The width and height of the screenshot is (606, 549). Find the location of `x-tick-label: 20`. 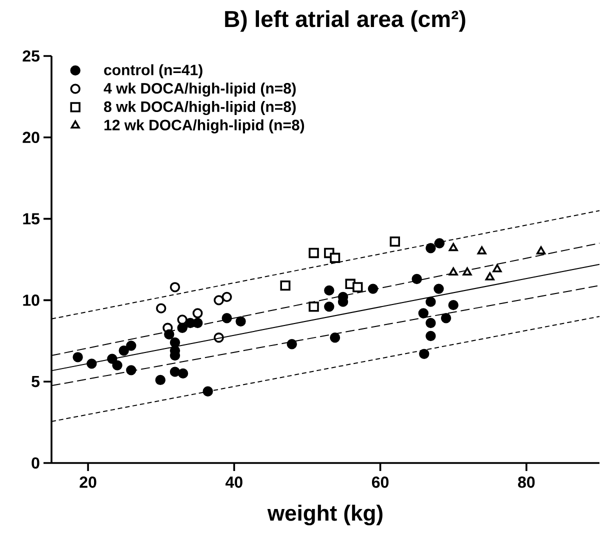

x-tick-label: 20 is located at coordinates (88, 482).